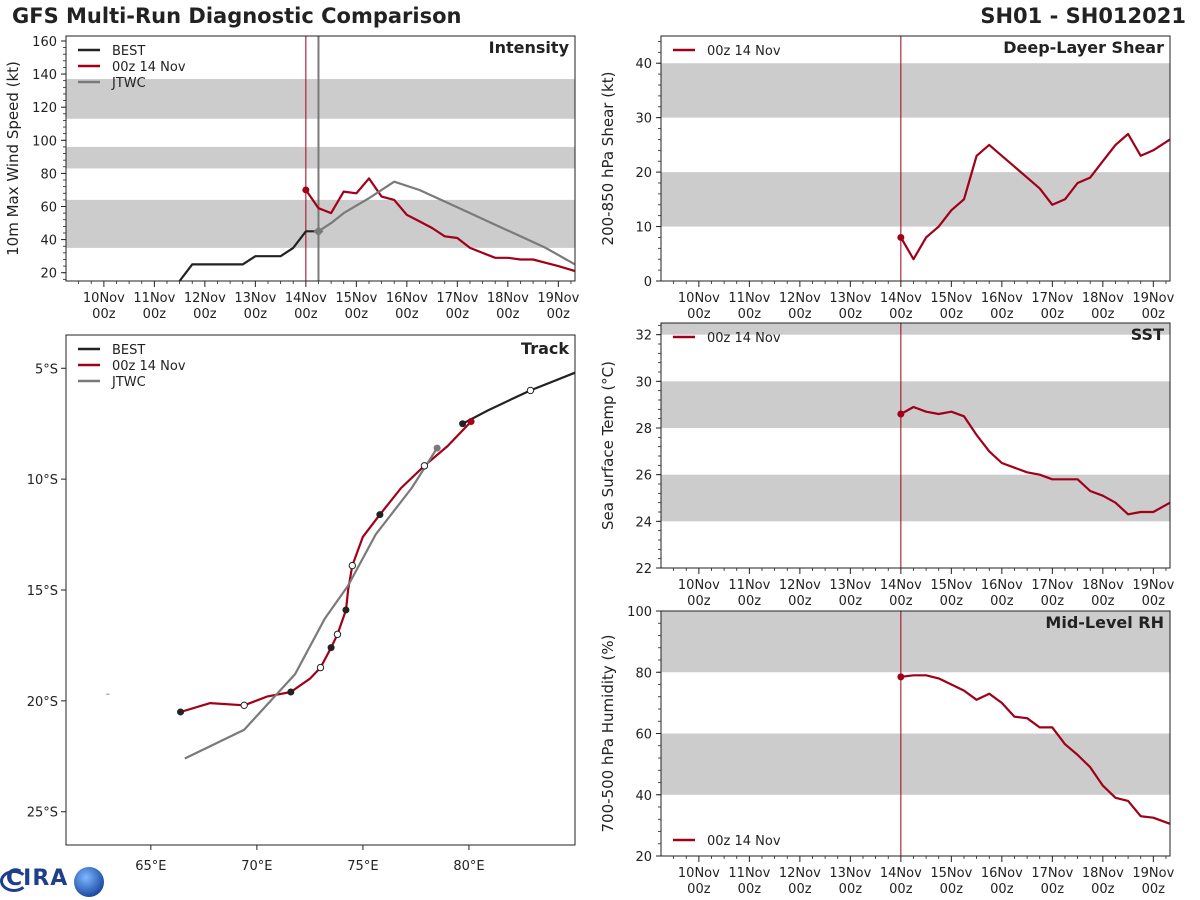 Image resolution: width=1200 pixels, height=900 pixels. I want to click on x-tick-label: 15Nov, so click(951, 298).